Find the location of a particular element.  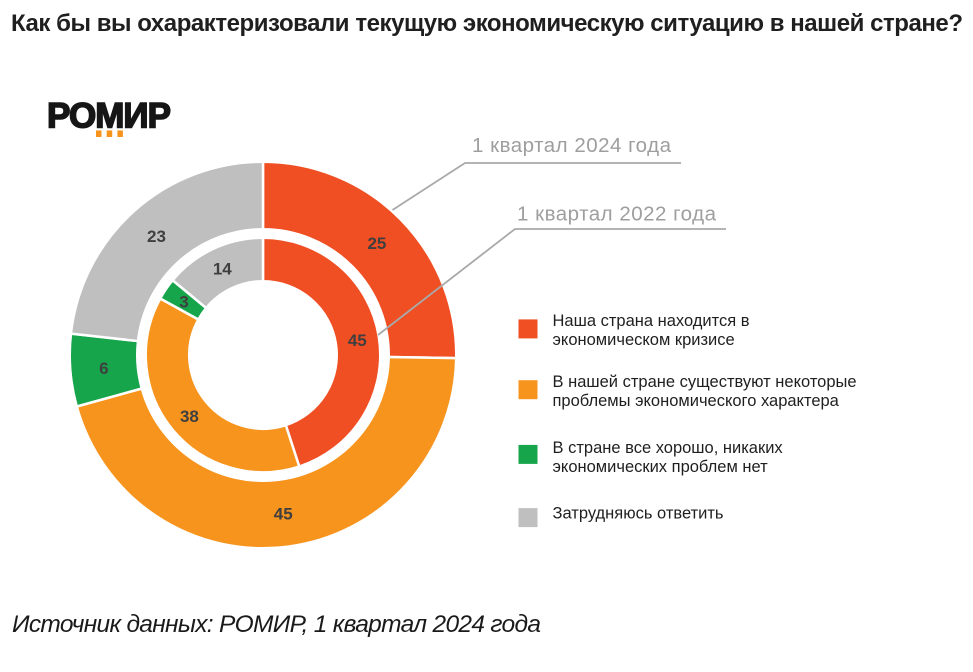

svg-text: РОМИР is located at coordinates (109, 116).